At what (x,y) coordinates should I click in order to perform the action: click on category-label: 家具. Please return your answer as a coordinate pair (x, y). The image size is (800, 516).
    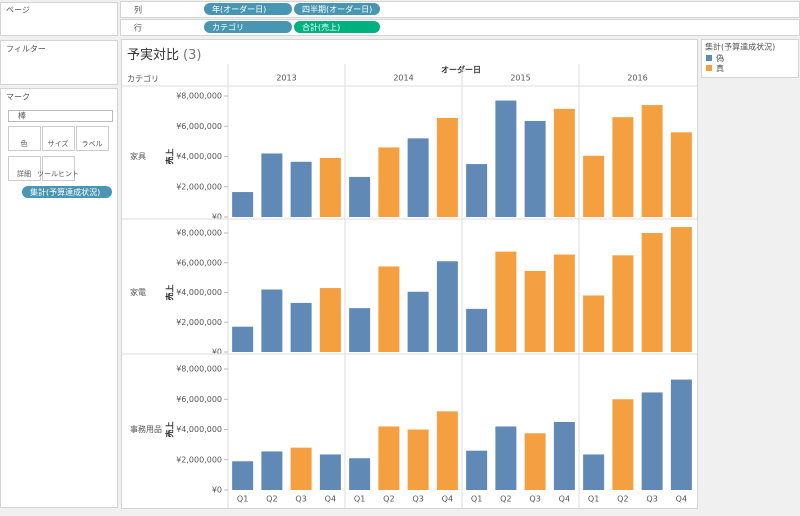
    Looking at the image, I should click on (138, 156).